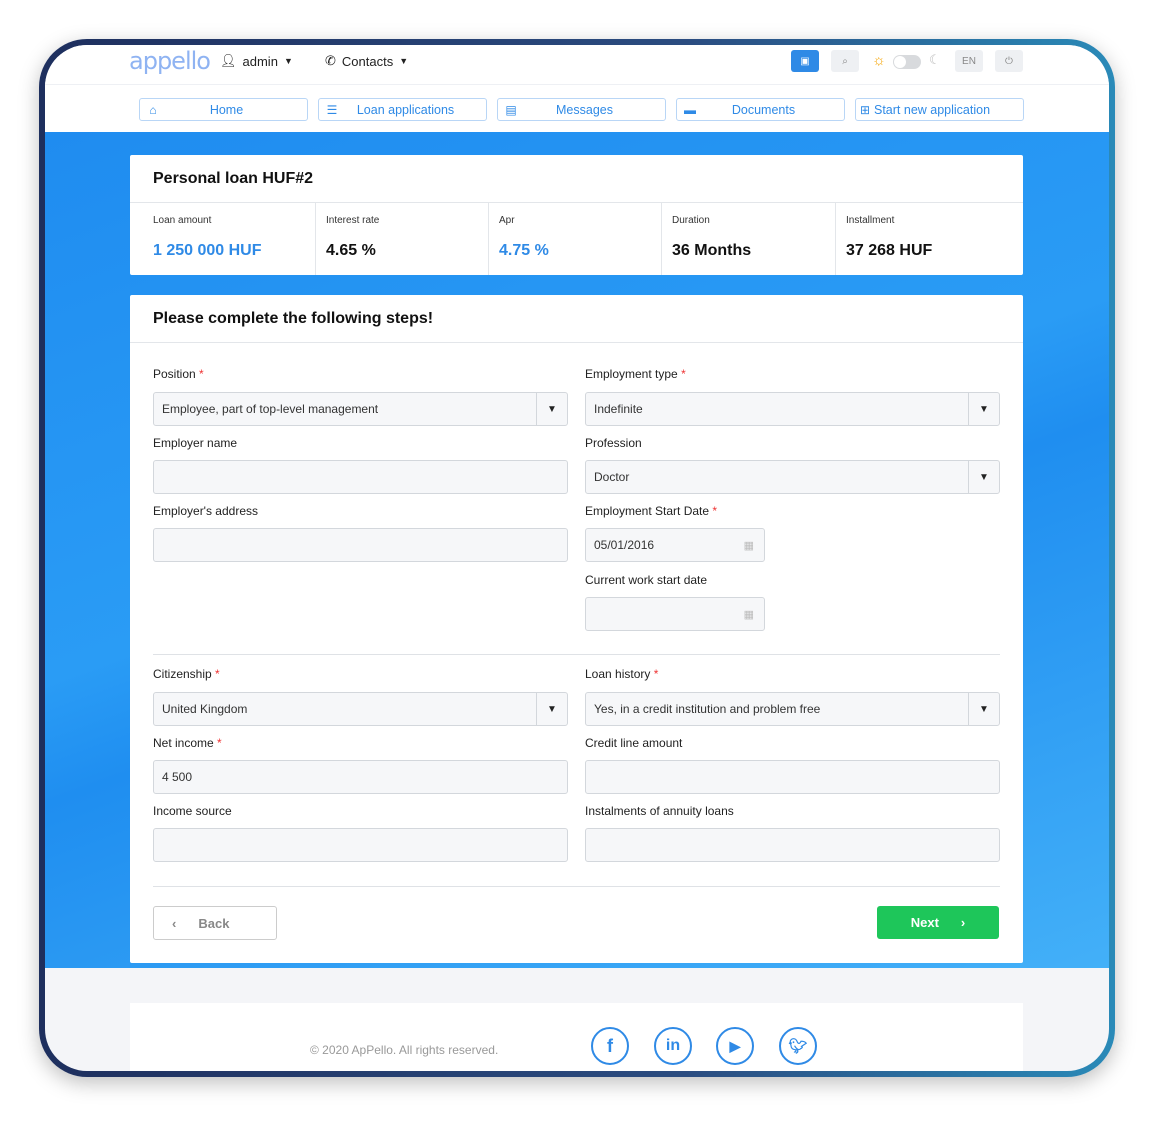  Describe the element at coordinates (330, 60) in the screenshot. I see `phone-icon: ✆` at that location.